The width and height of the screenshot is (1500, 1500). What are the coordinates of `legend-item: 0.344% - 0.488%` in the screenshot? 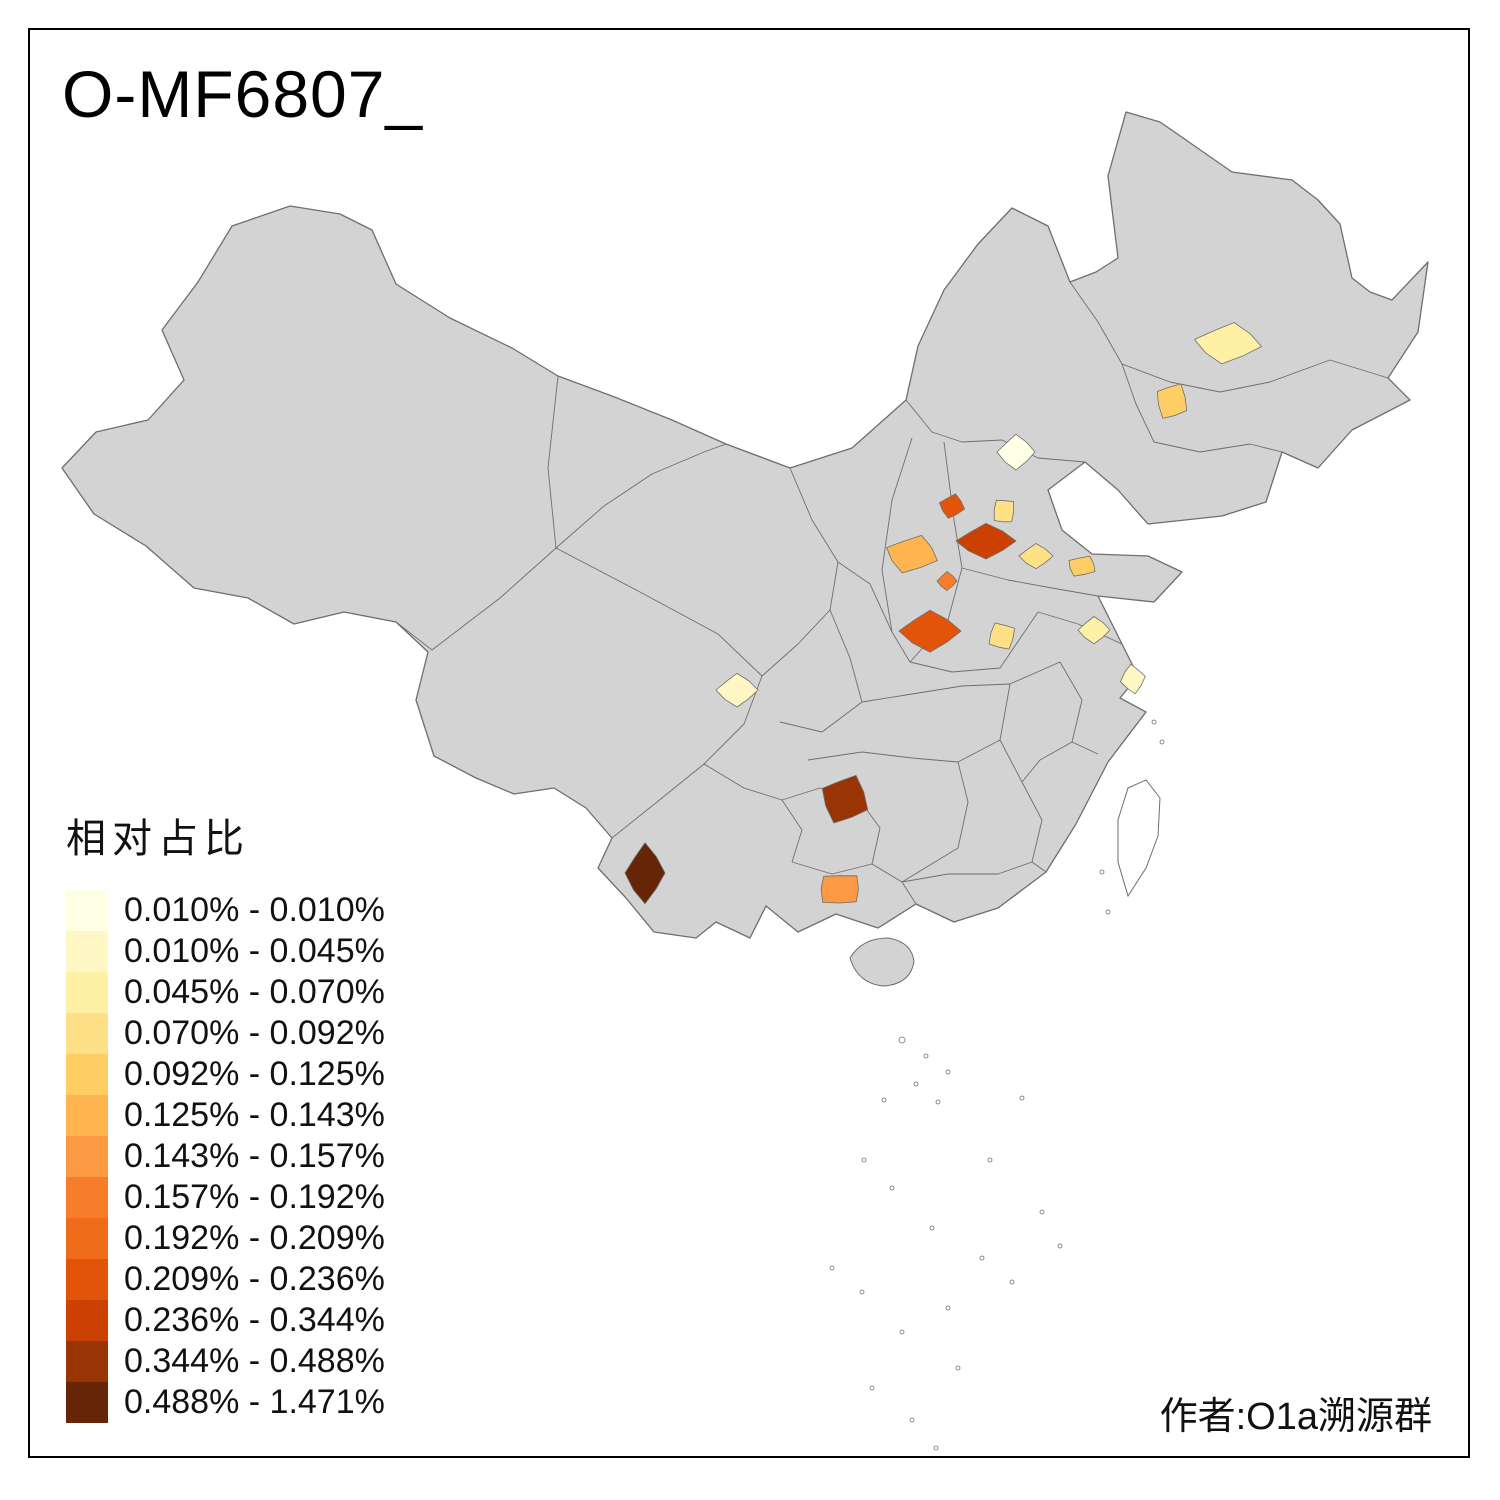 It's located at (225, 1361).